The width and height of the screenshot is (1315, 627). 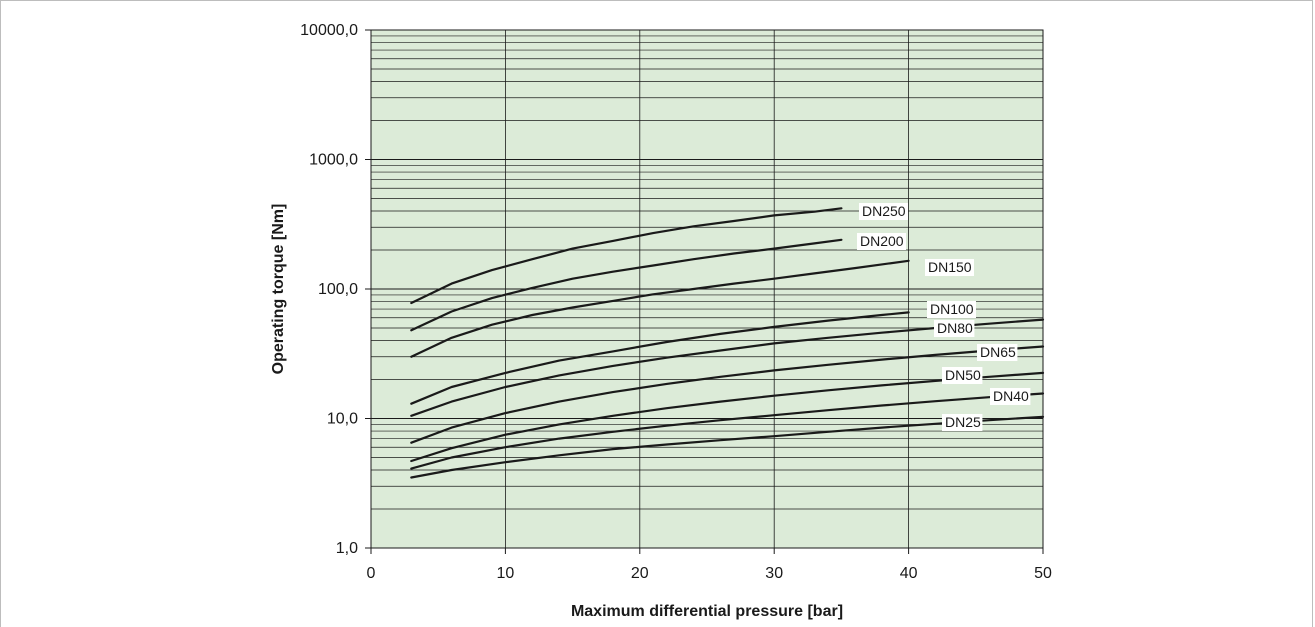 What do you see at coordinates (640, 573) in the screenshot?
I see `x-tick-label: 20` at bounding box center [640, 573].